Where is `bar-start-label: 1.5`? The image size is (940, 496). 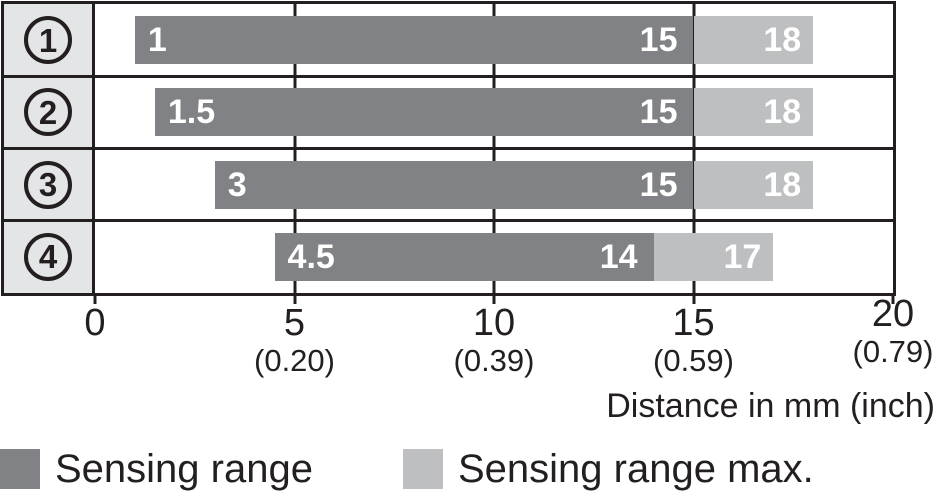 bar-start-label: 1.5 is located at coordinates (191, 112).